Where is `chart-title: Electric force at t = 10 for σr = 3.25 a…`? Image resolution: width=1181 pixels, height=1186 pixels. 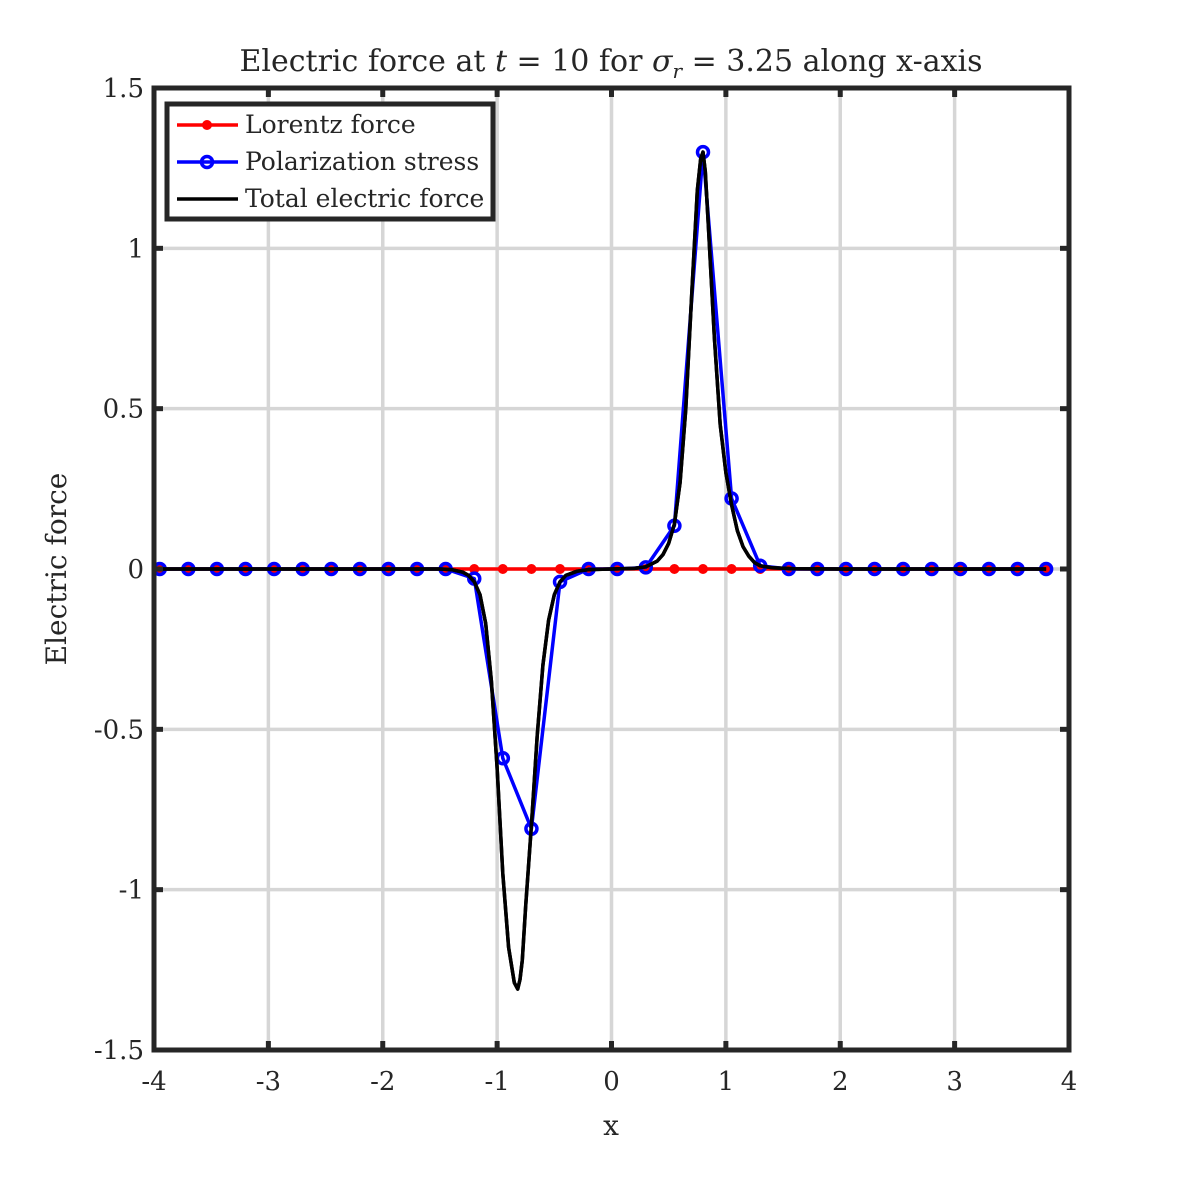
chart-title: Electric force at t = 10 for σr = 3.25 a… is located at coordinates (610, 63).